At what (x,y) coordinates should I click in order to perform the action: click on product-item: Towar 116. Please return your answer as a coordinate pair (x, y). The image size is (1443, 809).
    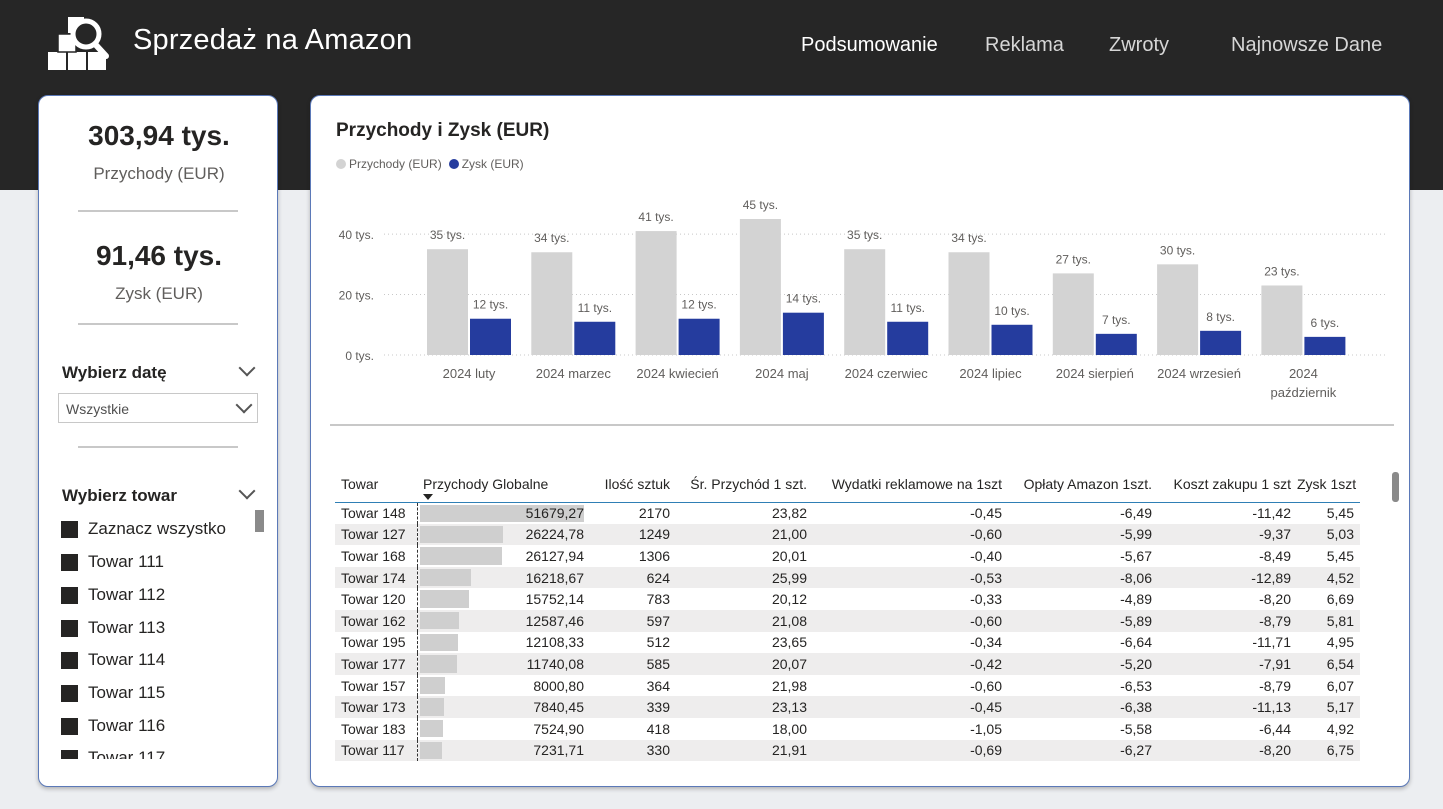
    Looking at the image, I should click on (113, 726).